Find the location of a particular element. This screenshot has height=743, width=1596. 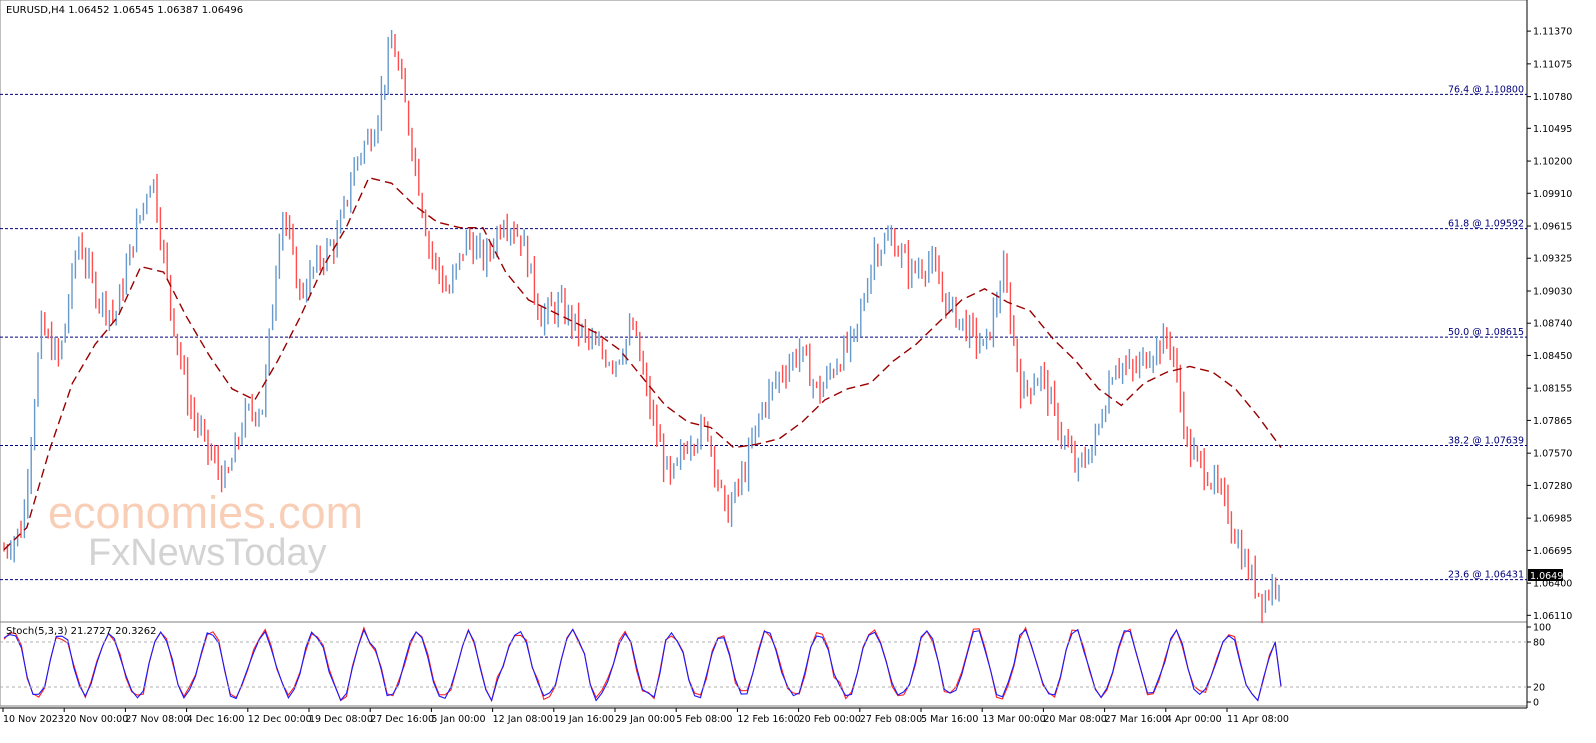

stoch-tick-label: 100 is located at coordinates (1542, 628).